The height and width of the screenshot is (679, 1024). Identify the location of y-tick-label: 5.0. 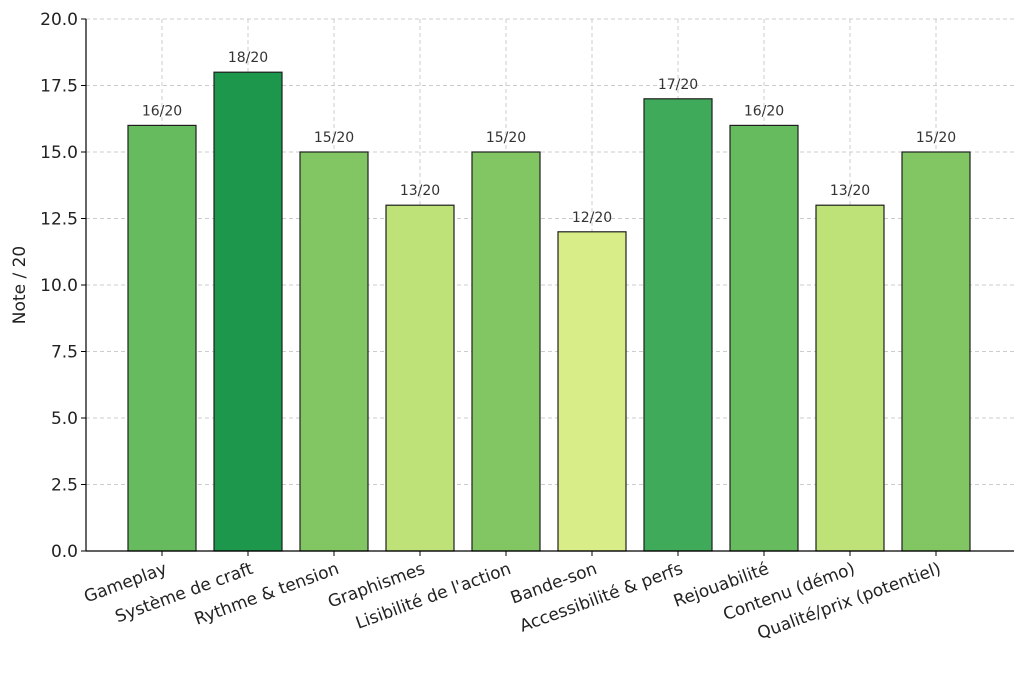
(64, 419).